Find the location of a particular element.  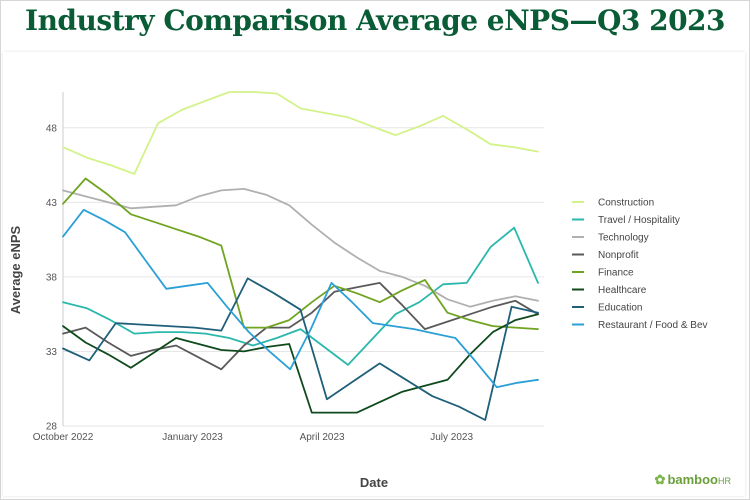

y-tick-label: 38 is located at coordinates (52, 277).